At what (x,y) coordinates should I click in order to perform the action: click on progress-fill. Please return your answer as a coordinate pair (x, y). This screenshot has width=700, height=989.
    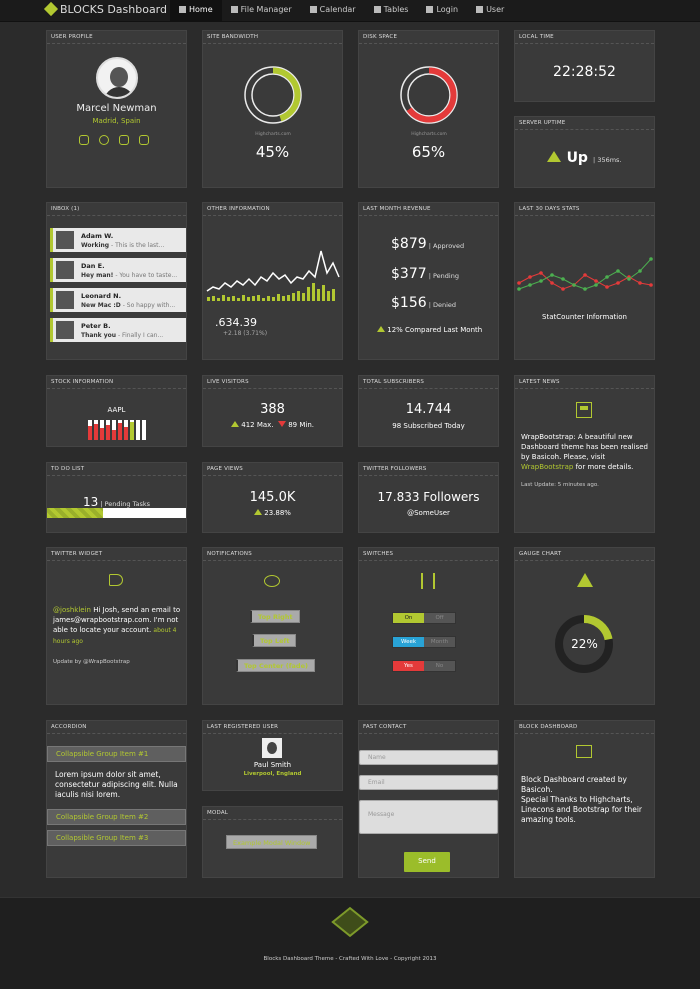
    Looking at the image, I should click on (75, 513).